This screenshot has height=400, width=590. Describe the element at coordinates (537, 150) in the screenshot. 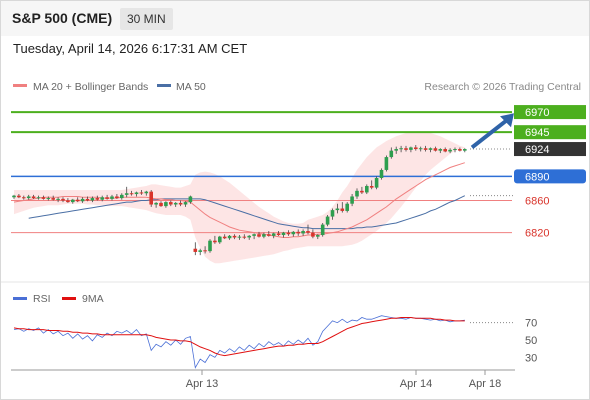

I see `last-price-label: 6924` at that location.